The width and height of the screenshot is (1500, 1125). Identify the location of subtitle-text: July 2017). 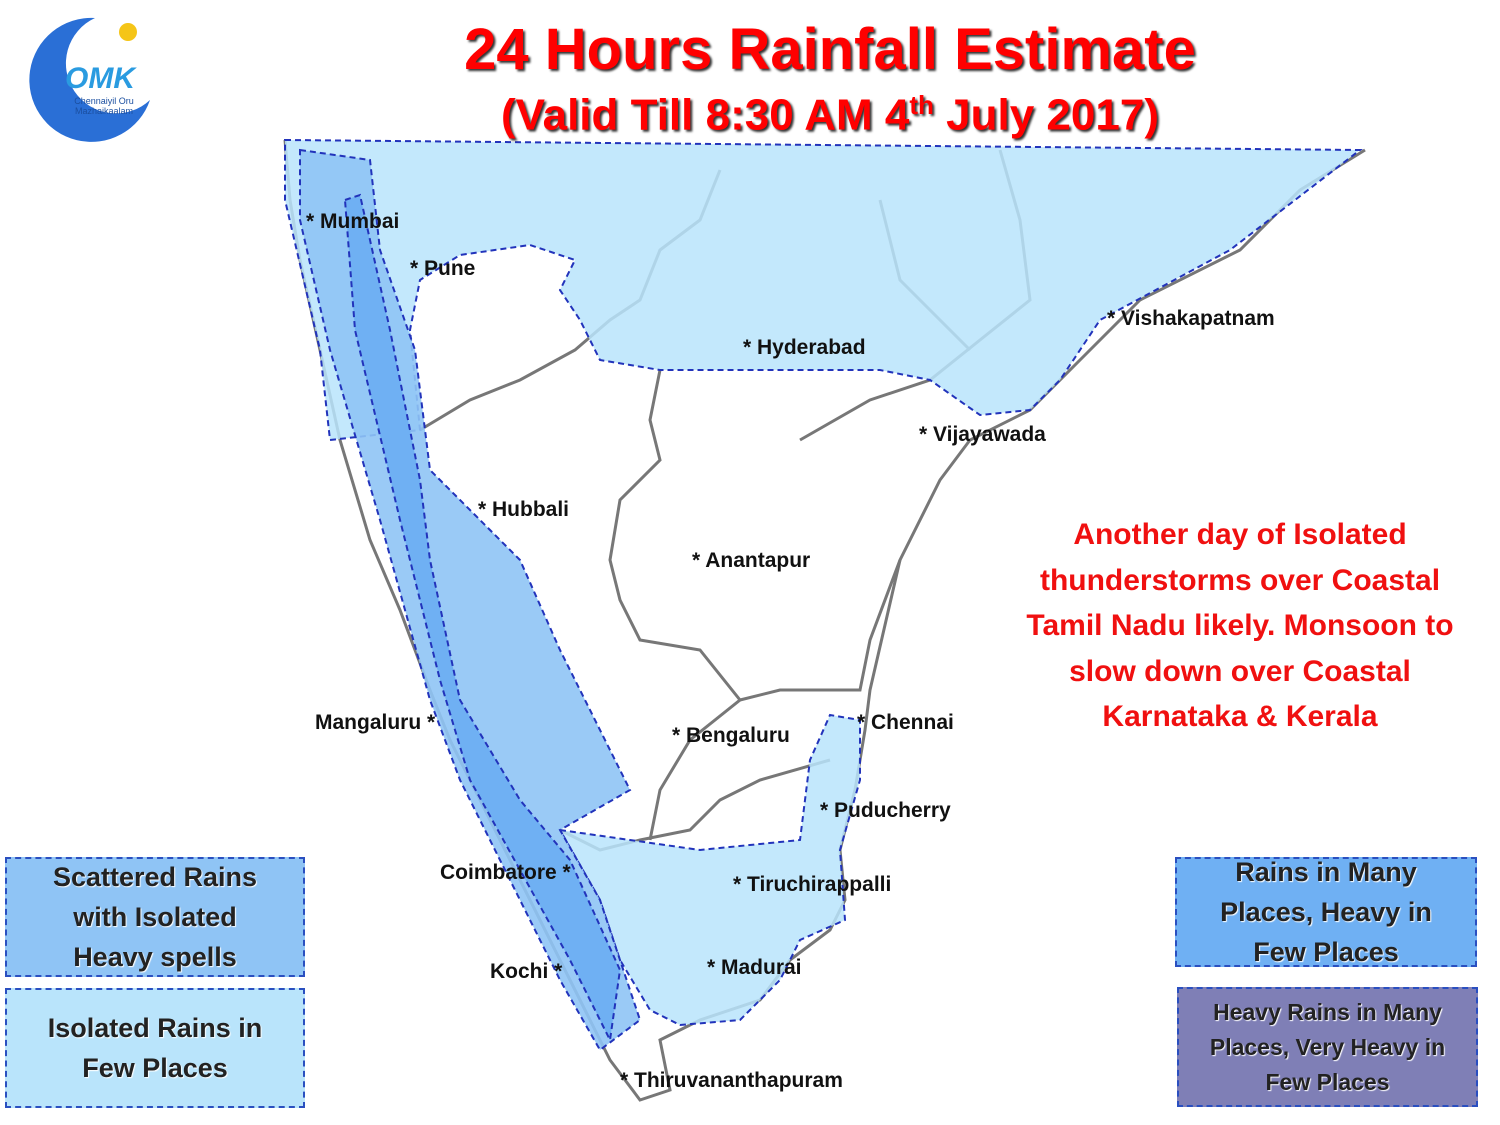
(1046, 115).